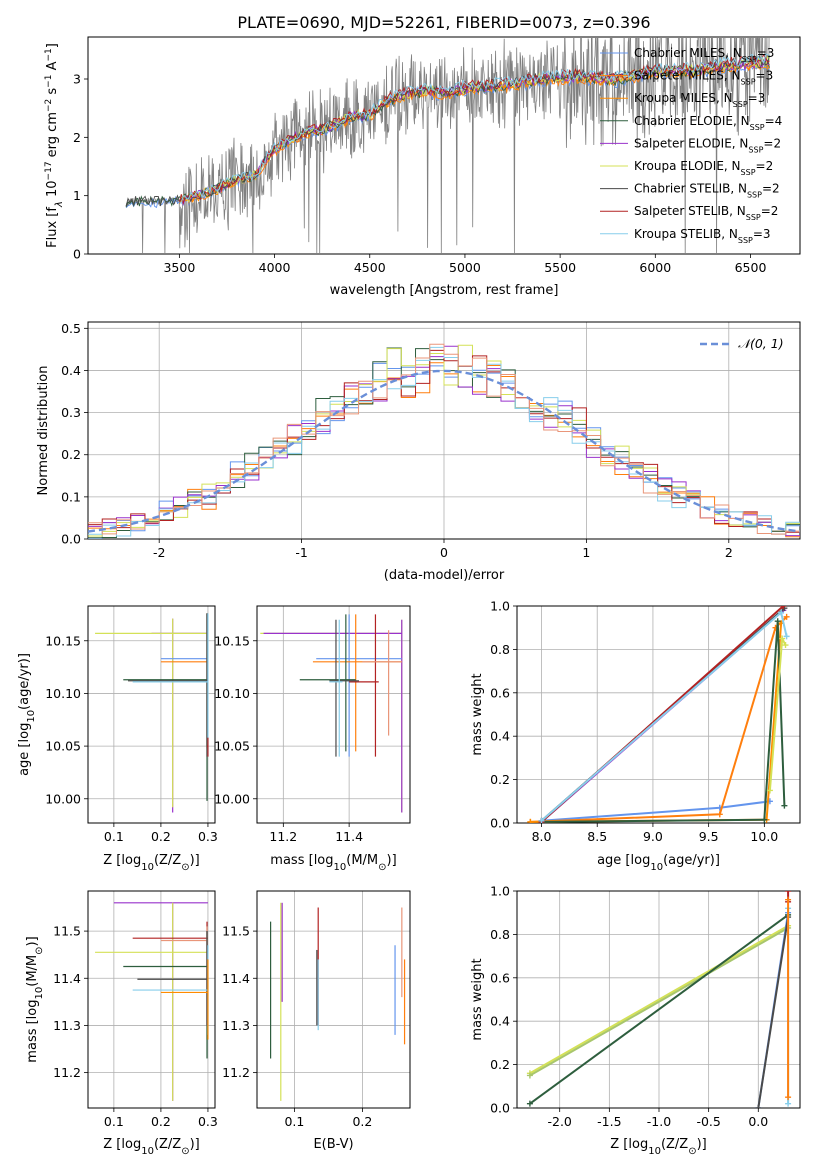  I want to click on model-spectrum-line, so click(474, 129).